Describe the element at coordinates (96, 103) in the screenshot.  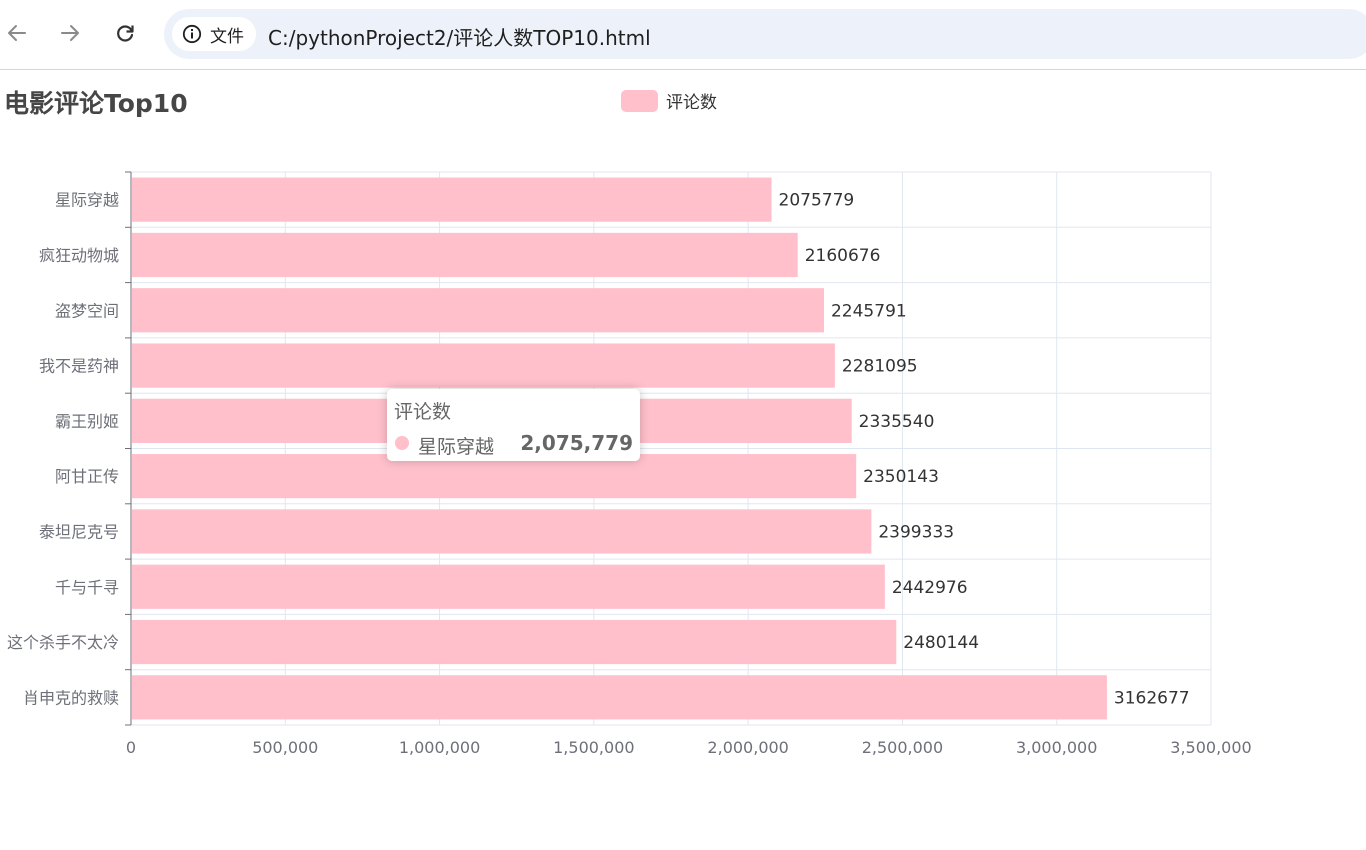
I see `chart-title: 电影评论Top10` at that location.